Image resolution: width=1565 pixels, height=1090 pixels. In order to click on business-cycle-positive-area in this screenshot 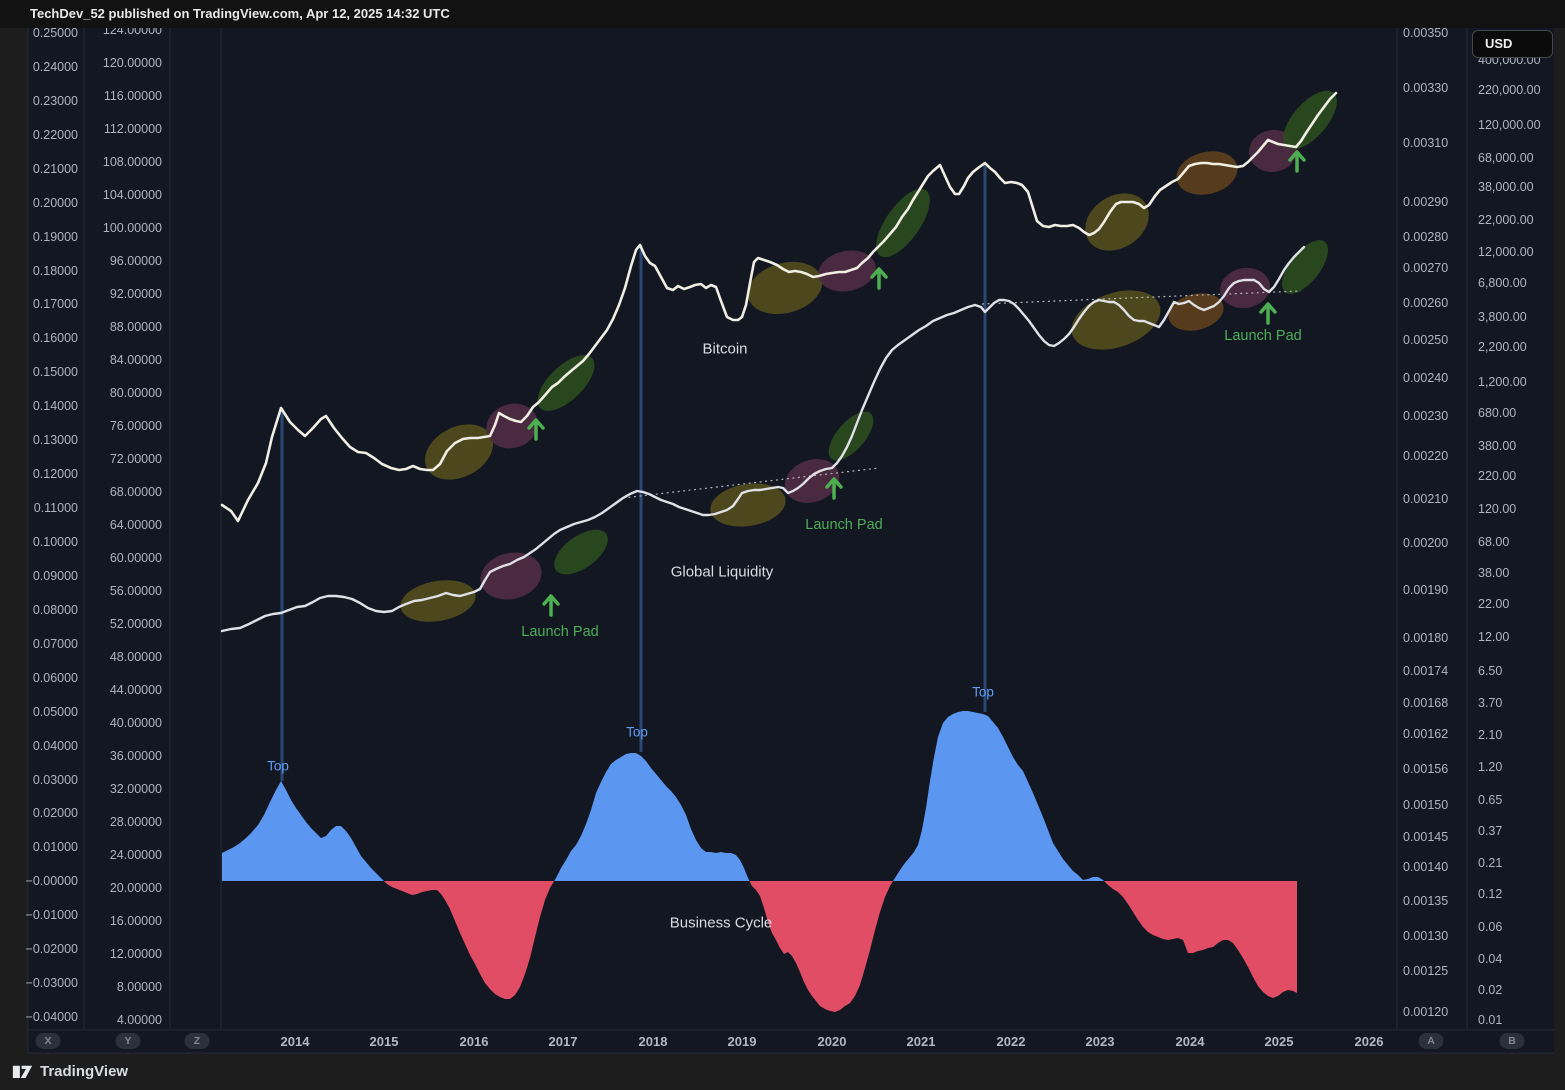, I will do `click(759, 796)`.